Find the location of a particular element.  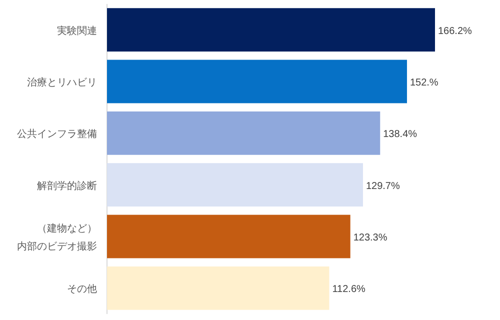

y-tick-label: （建物など）内部のビデオ撮影 is located at coordinates (57, 237).